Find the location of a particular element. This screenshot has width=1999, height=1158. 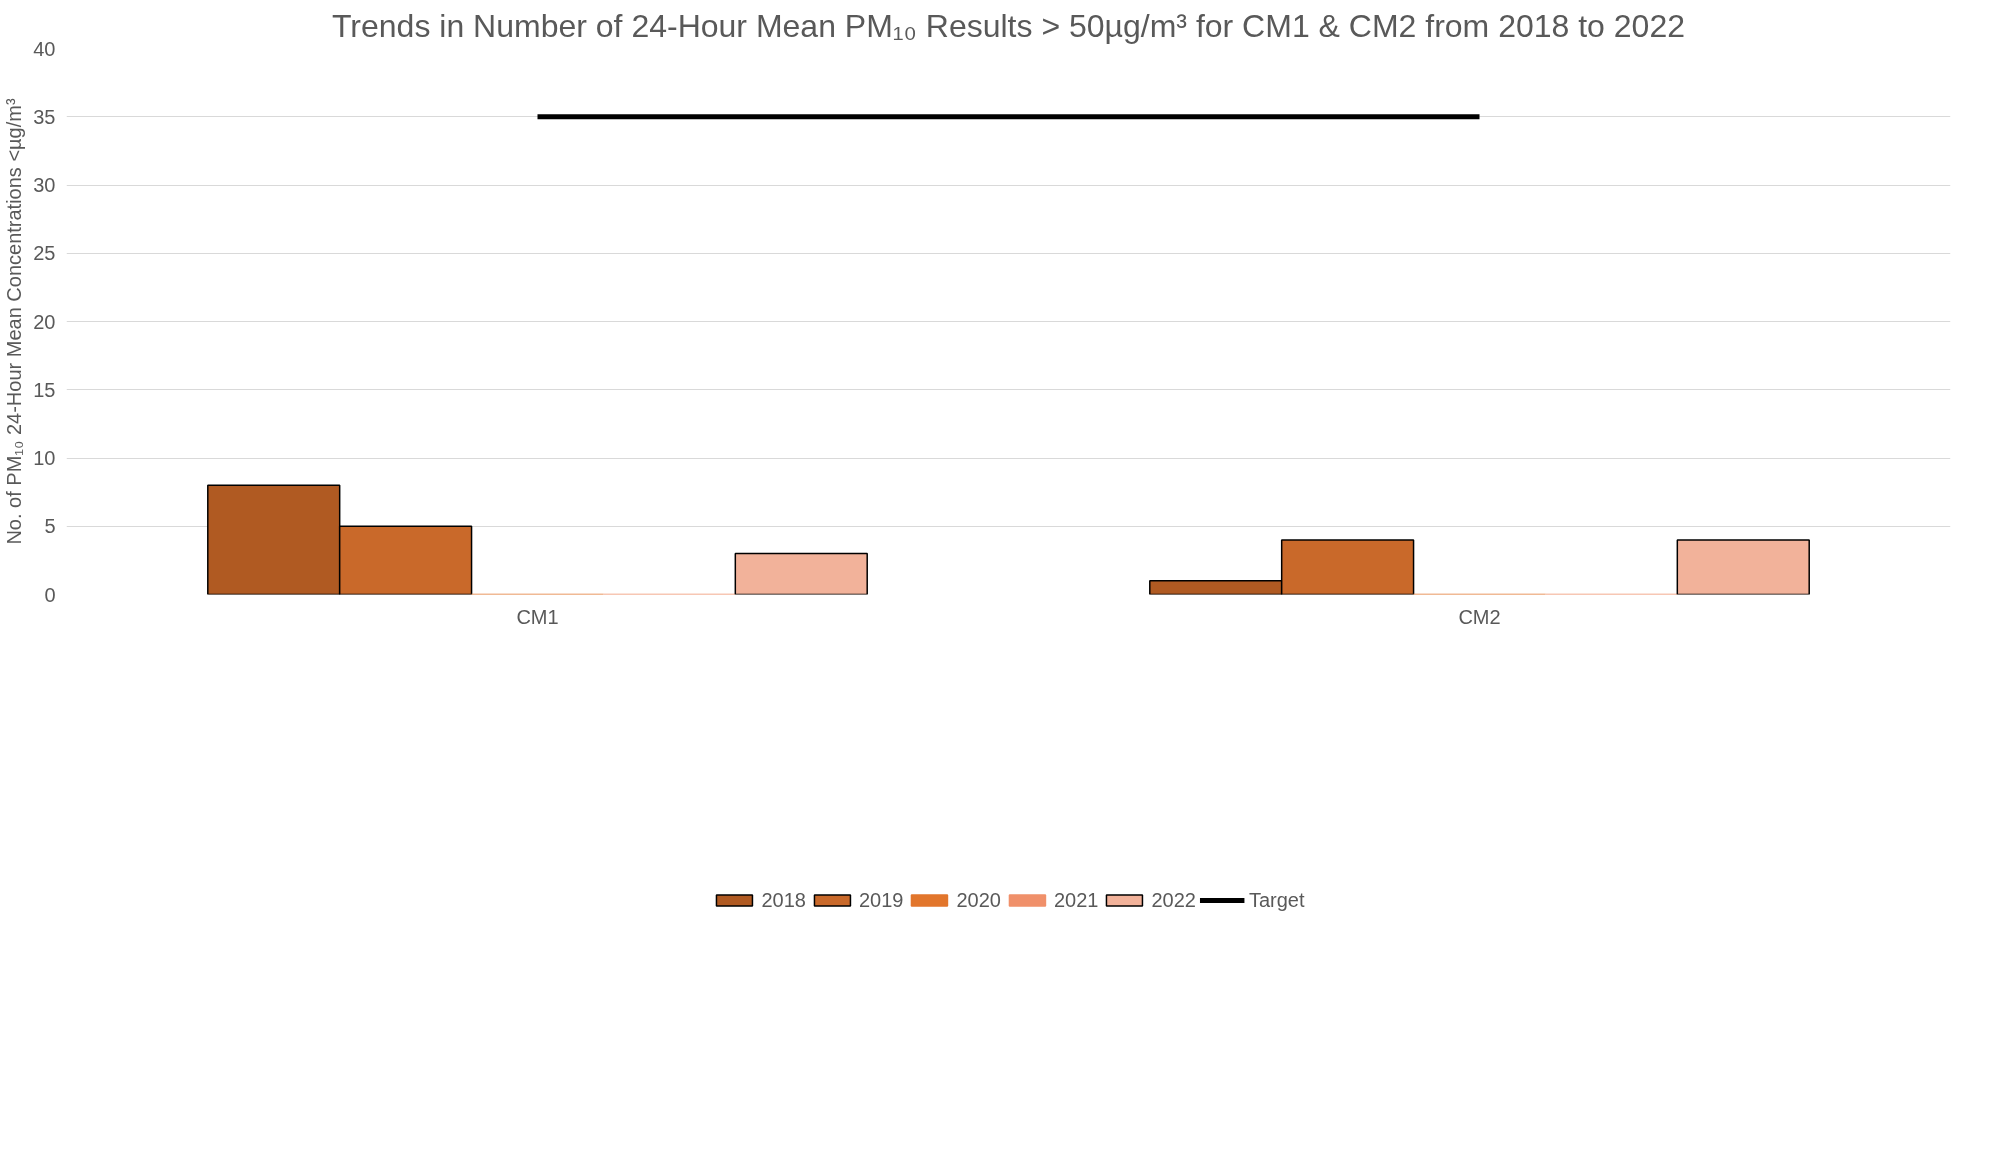

y-tick-label: 0 is located at coordinates (50, 594).